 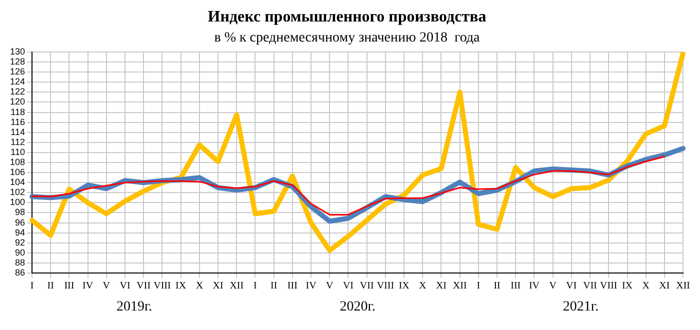 I want to click on chart-title: Индекс промышленного производства, so click(x=347, y=17).